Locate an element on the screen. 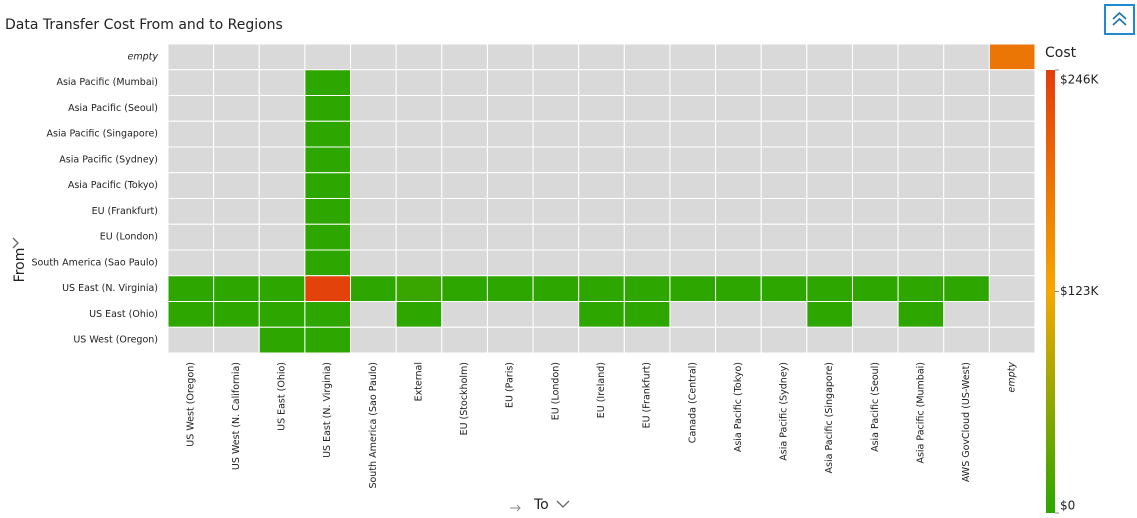 The image size is (1137, 518). x-tick-label: US East (Ohio) is located at coordinates (282, 396).